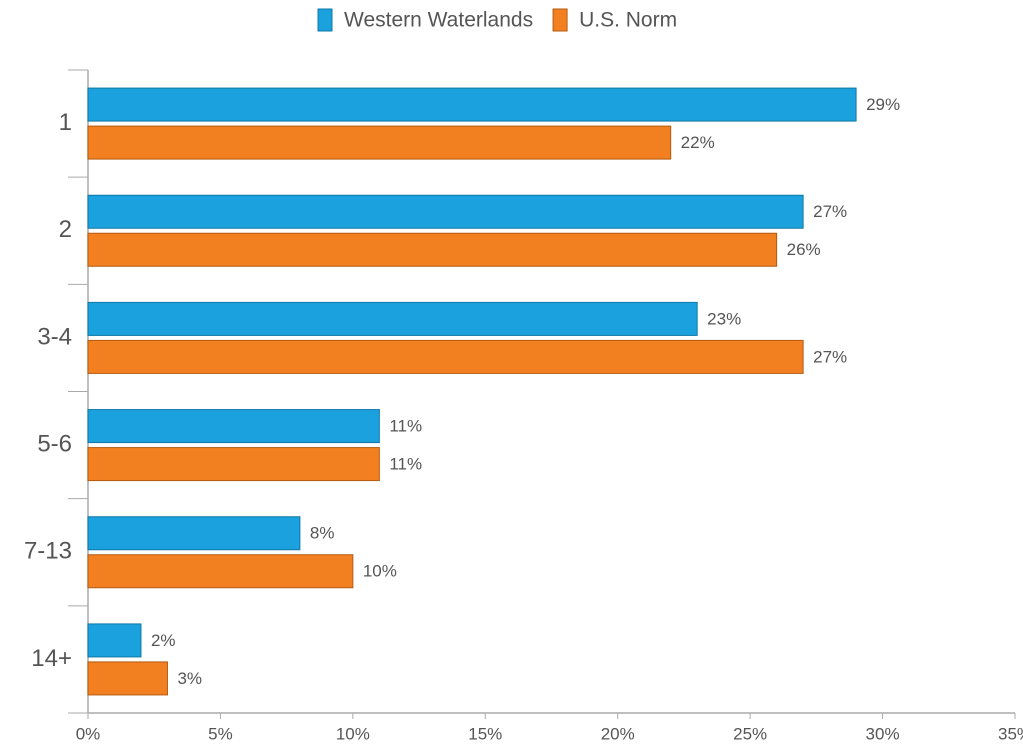  I want to click on legend-label: U.S. Norm, so click(628, 20).